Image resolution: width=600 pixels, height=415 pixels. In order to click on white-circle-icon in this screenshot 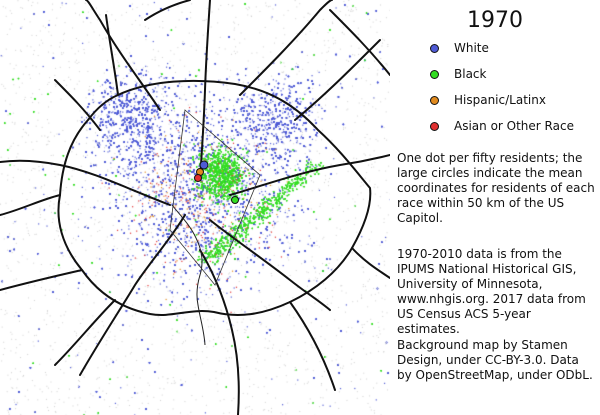, I will do `click(434, 48)`.